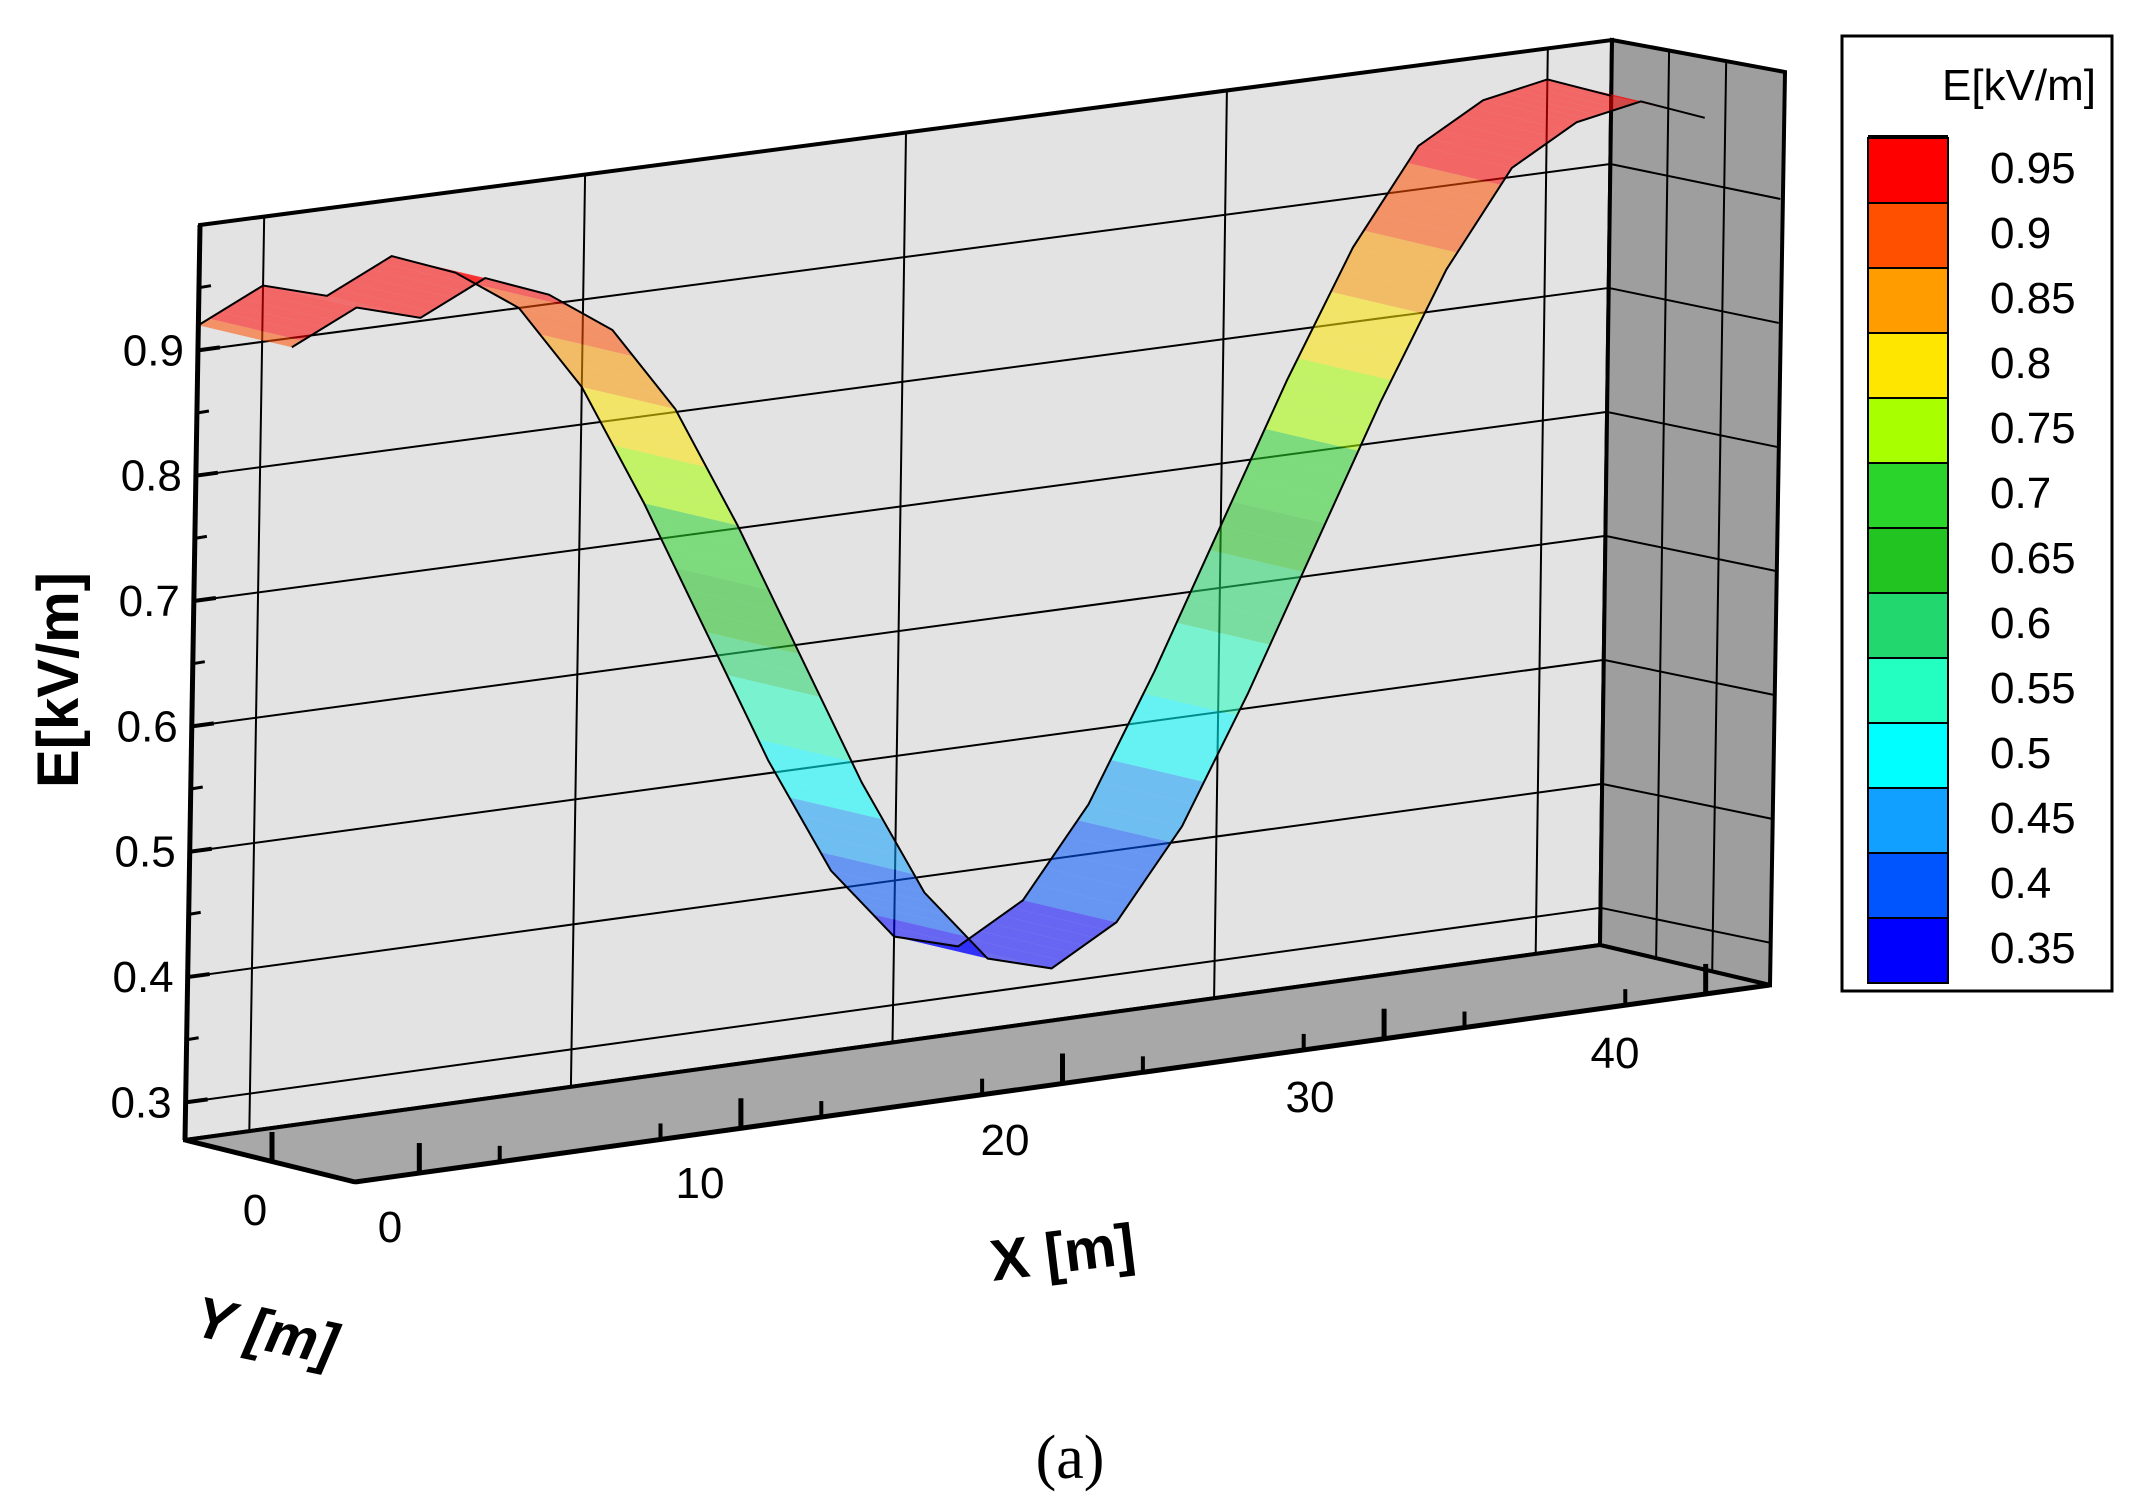 This screenshot has width=2141, height=1507. What do you see at coordinates (2033, 688) in the screenshot?
I see `legend-level-label: 0.55` at bounding box center [2033, 688].